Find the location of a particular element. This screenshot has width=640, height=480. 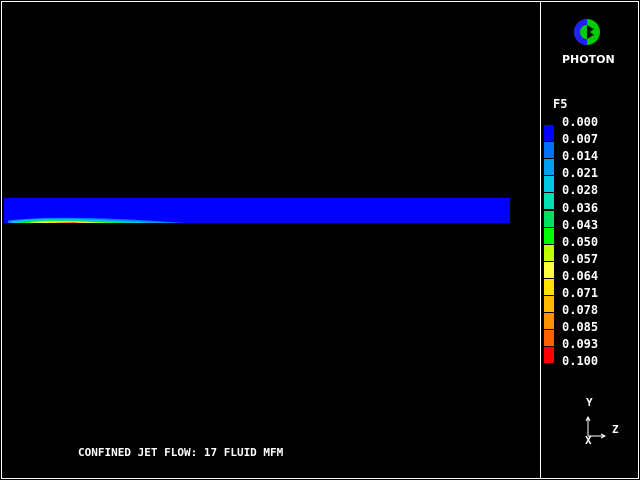

axis-label-z: Z is located at coordinates (615, 429).